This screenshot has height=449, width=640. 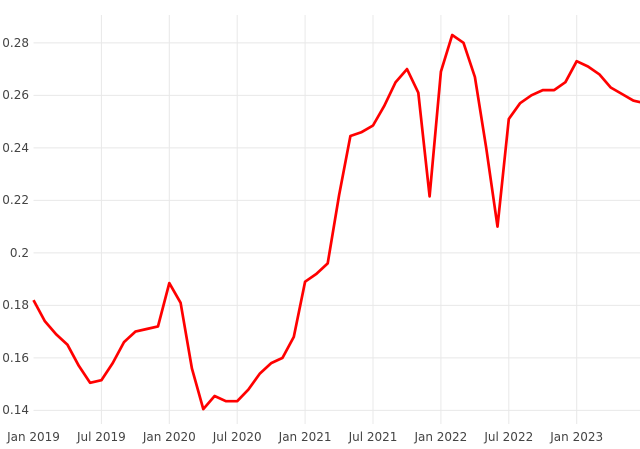 What do you see at coordinates (305, 437) in the screenshot?
I see `x-tick-label: Jan 2021` at bounding box center [305, 437].